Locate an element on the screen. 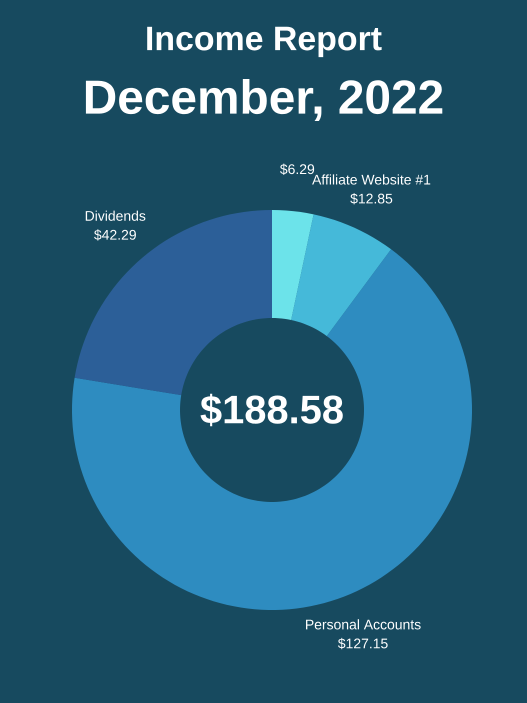 This screenshot has height=703, width=527. chart-subtitle: December, 2022 is located at coordinates (264, 100).